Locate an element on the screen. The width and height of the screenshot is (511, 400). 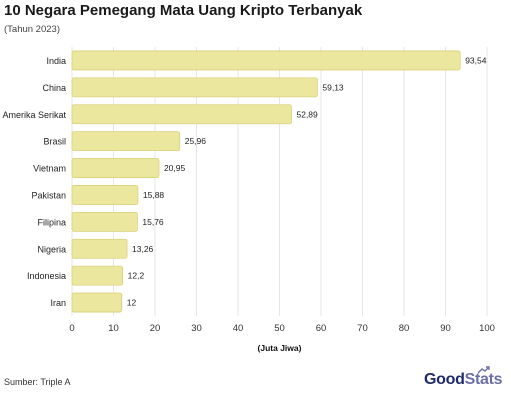
data-label: 12,2 is located at coordinates (136, 276).